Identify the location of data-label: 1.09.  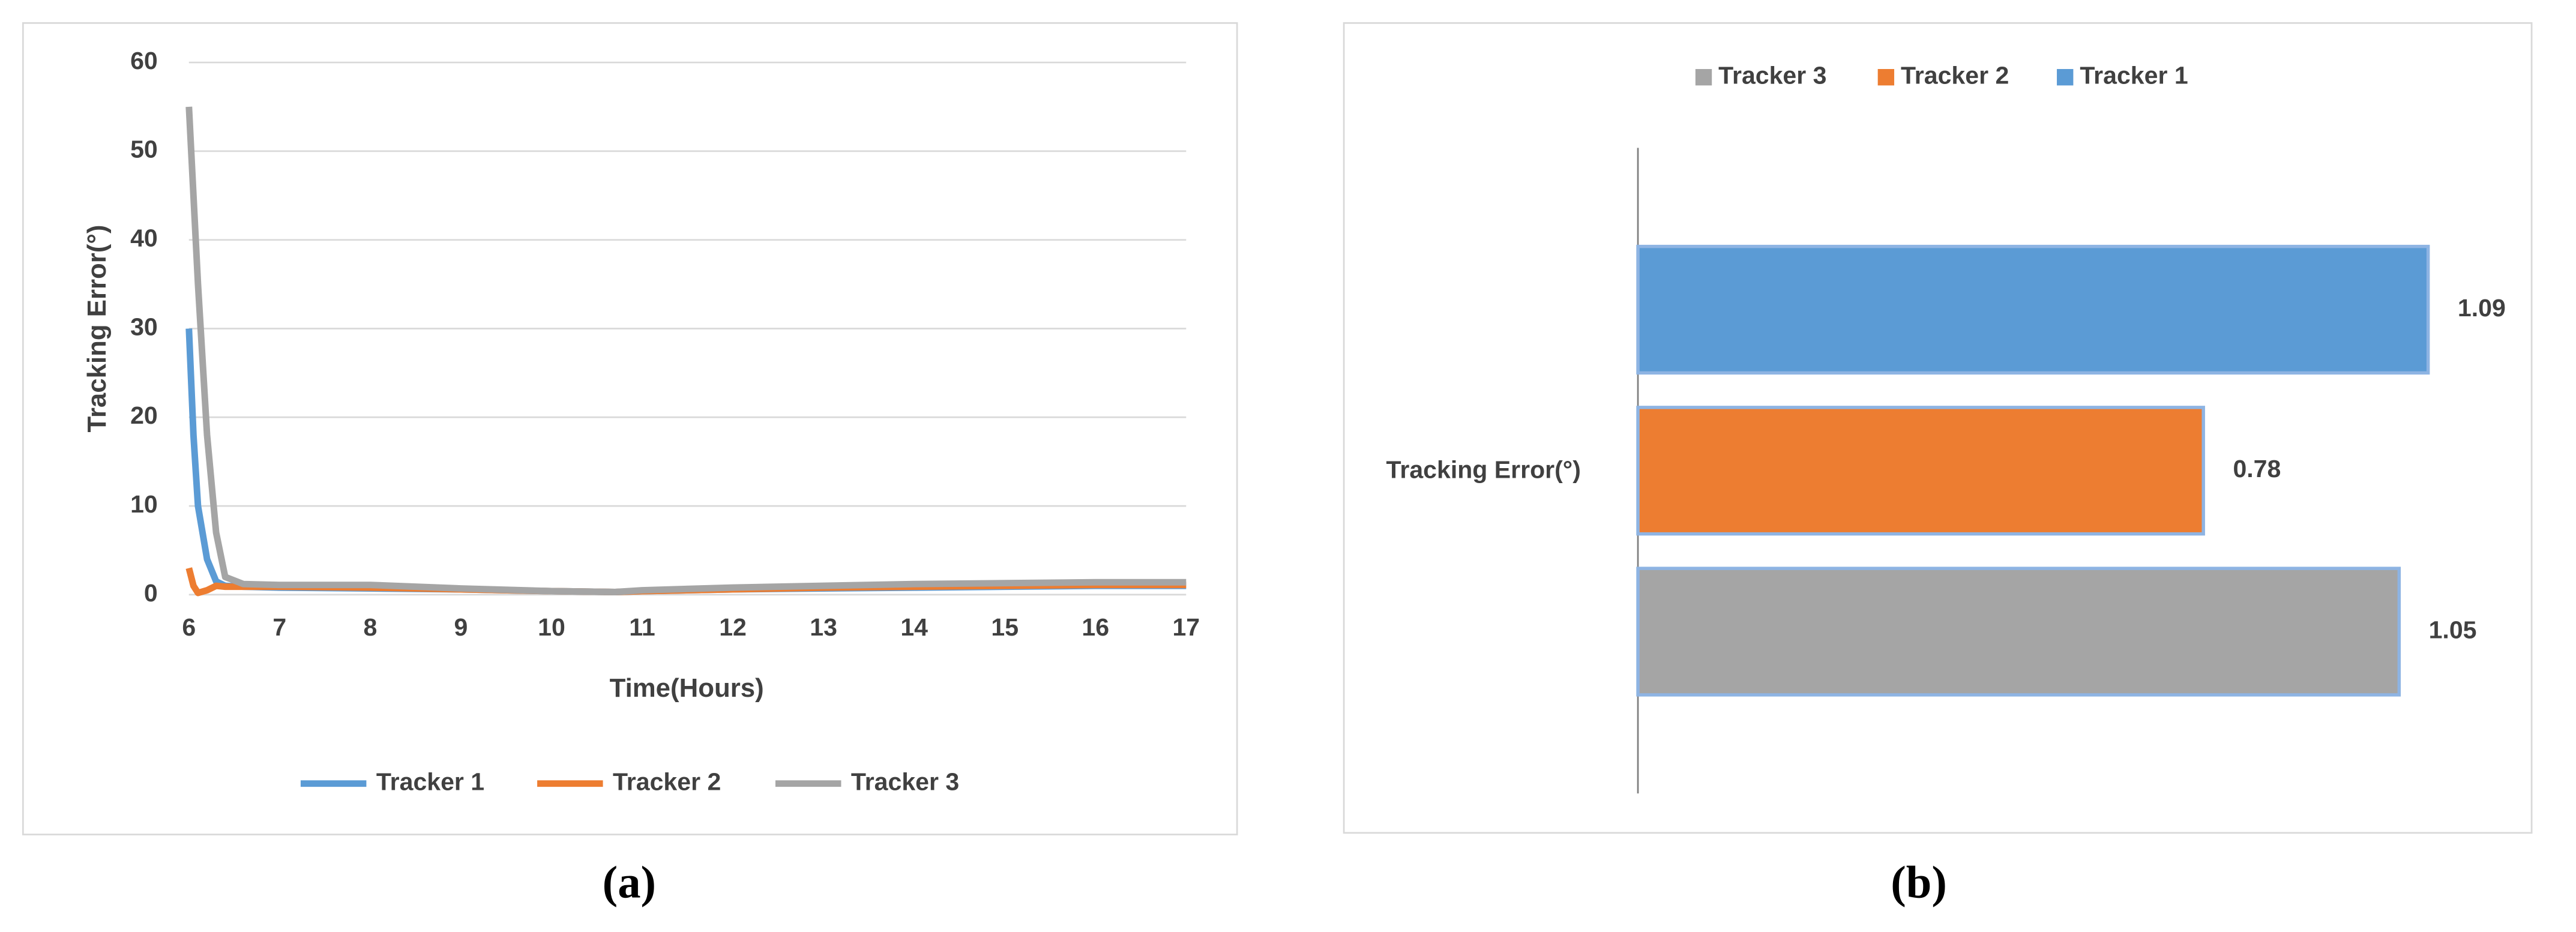
(2482, 308).